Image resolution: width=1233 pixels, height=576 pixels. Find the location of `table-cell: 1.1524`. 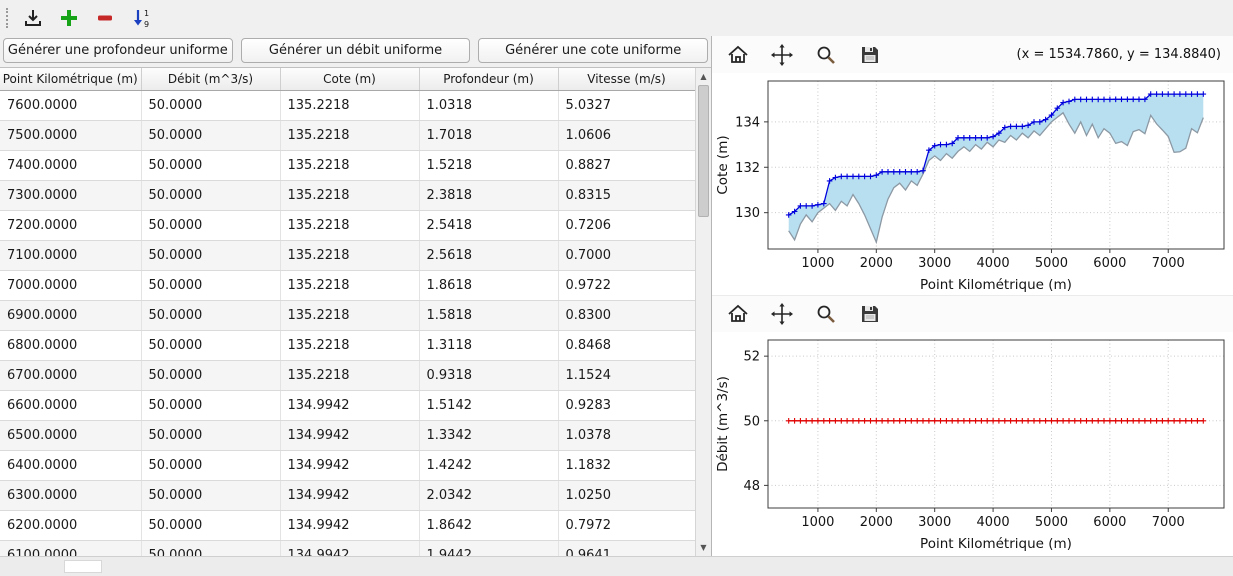

table-cell: 1.1524 is located at coordinates (627, 375).